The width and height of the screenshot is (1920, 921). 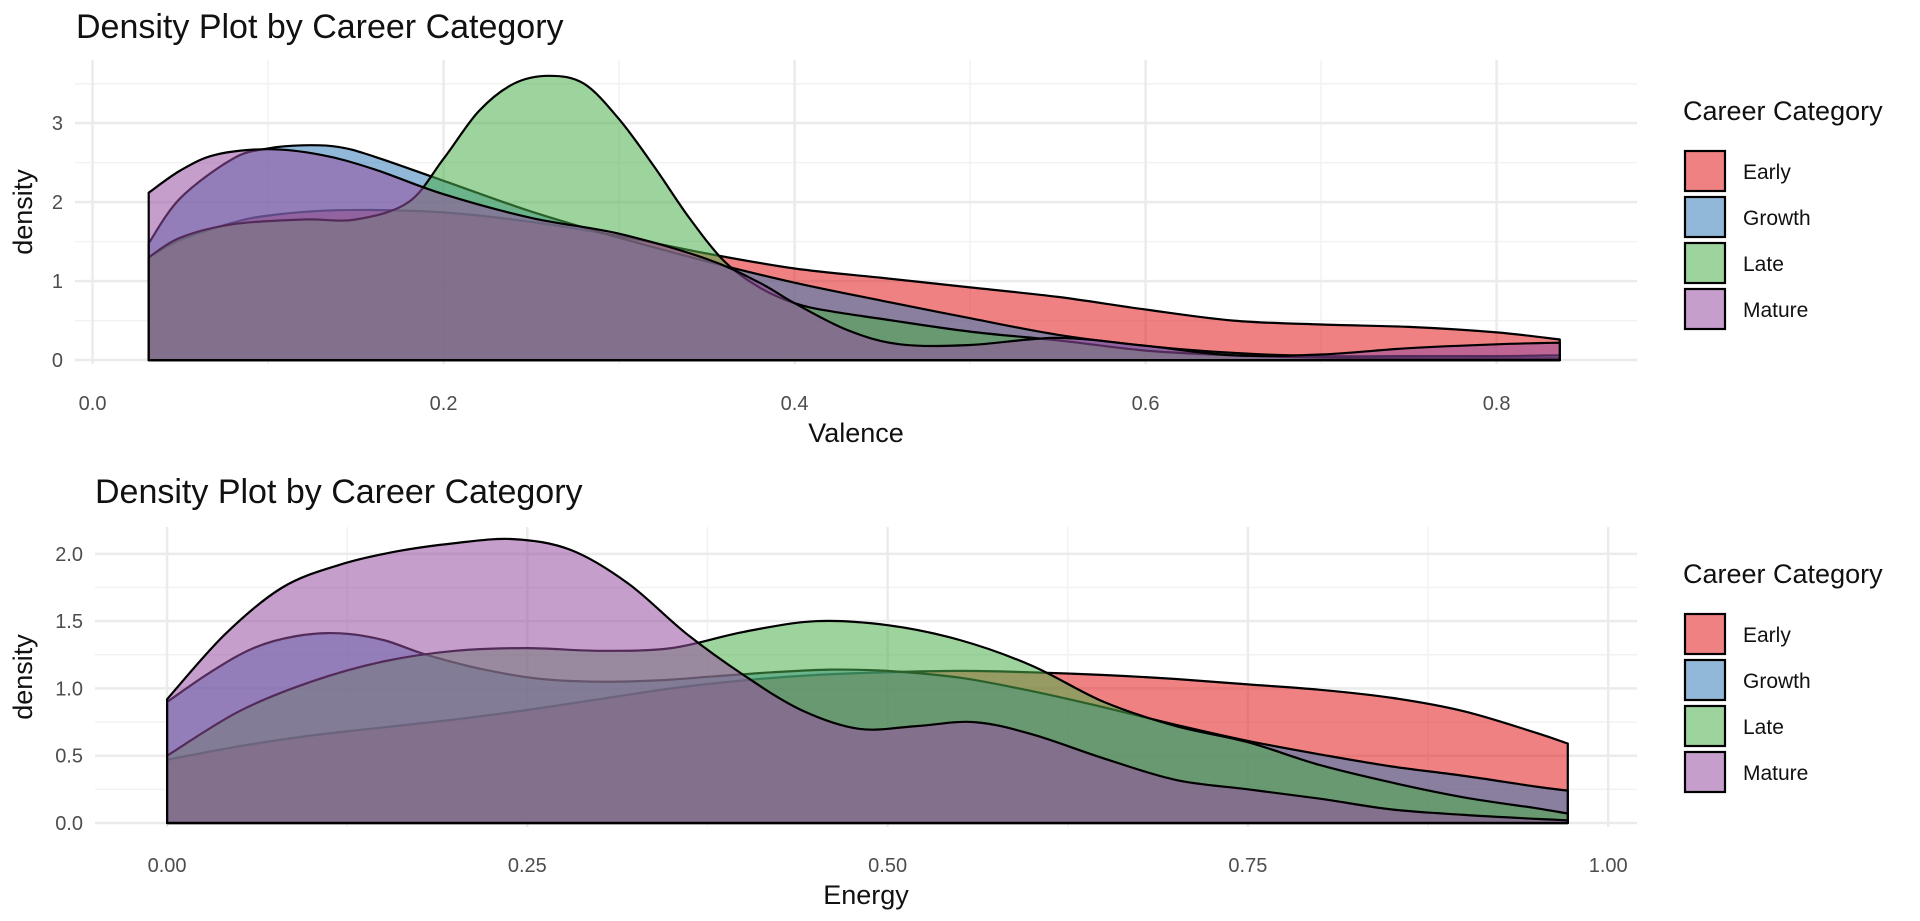 I want to click on x-tick-label: 0.00, so click(x=167, y=866).